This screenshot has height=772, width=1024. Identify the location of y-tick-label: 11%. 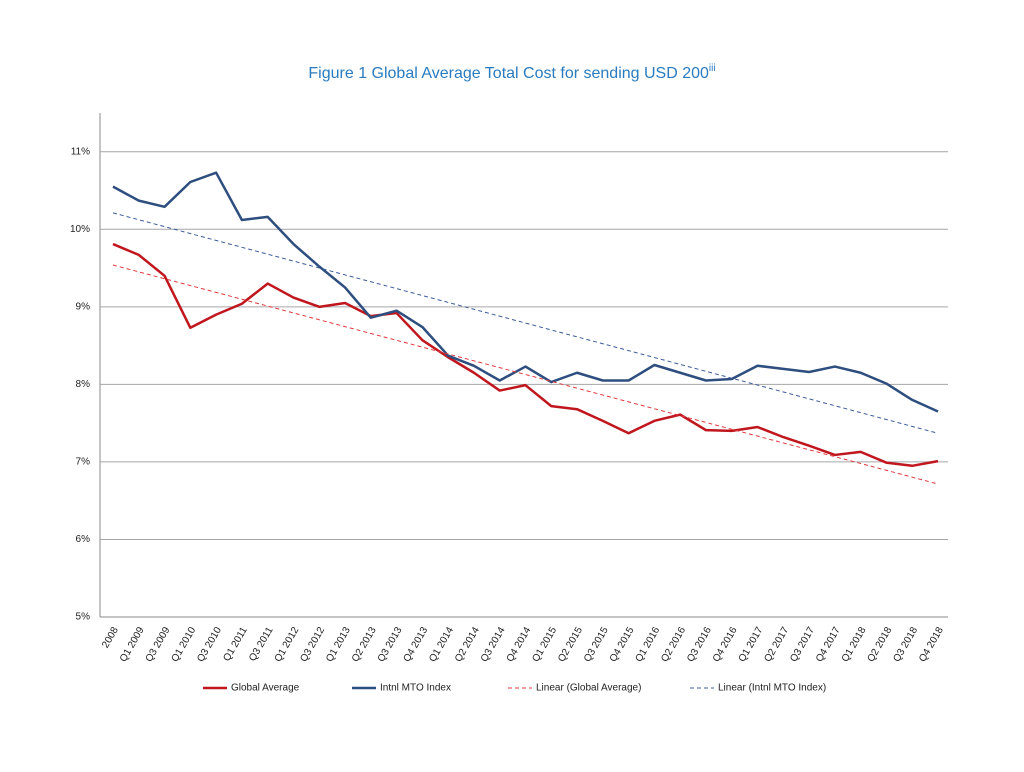
(80, 151).